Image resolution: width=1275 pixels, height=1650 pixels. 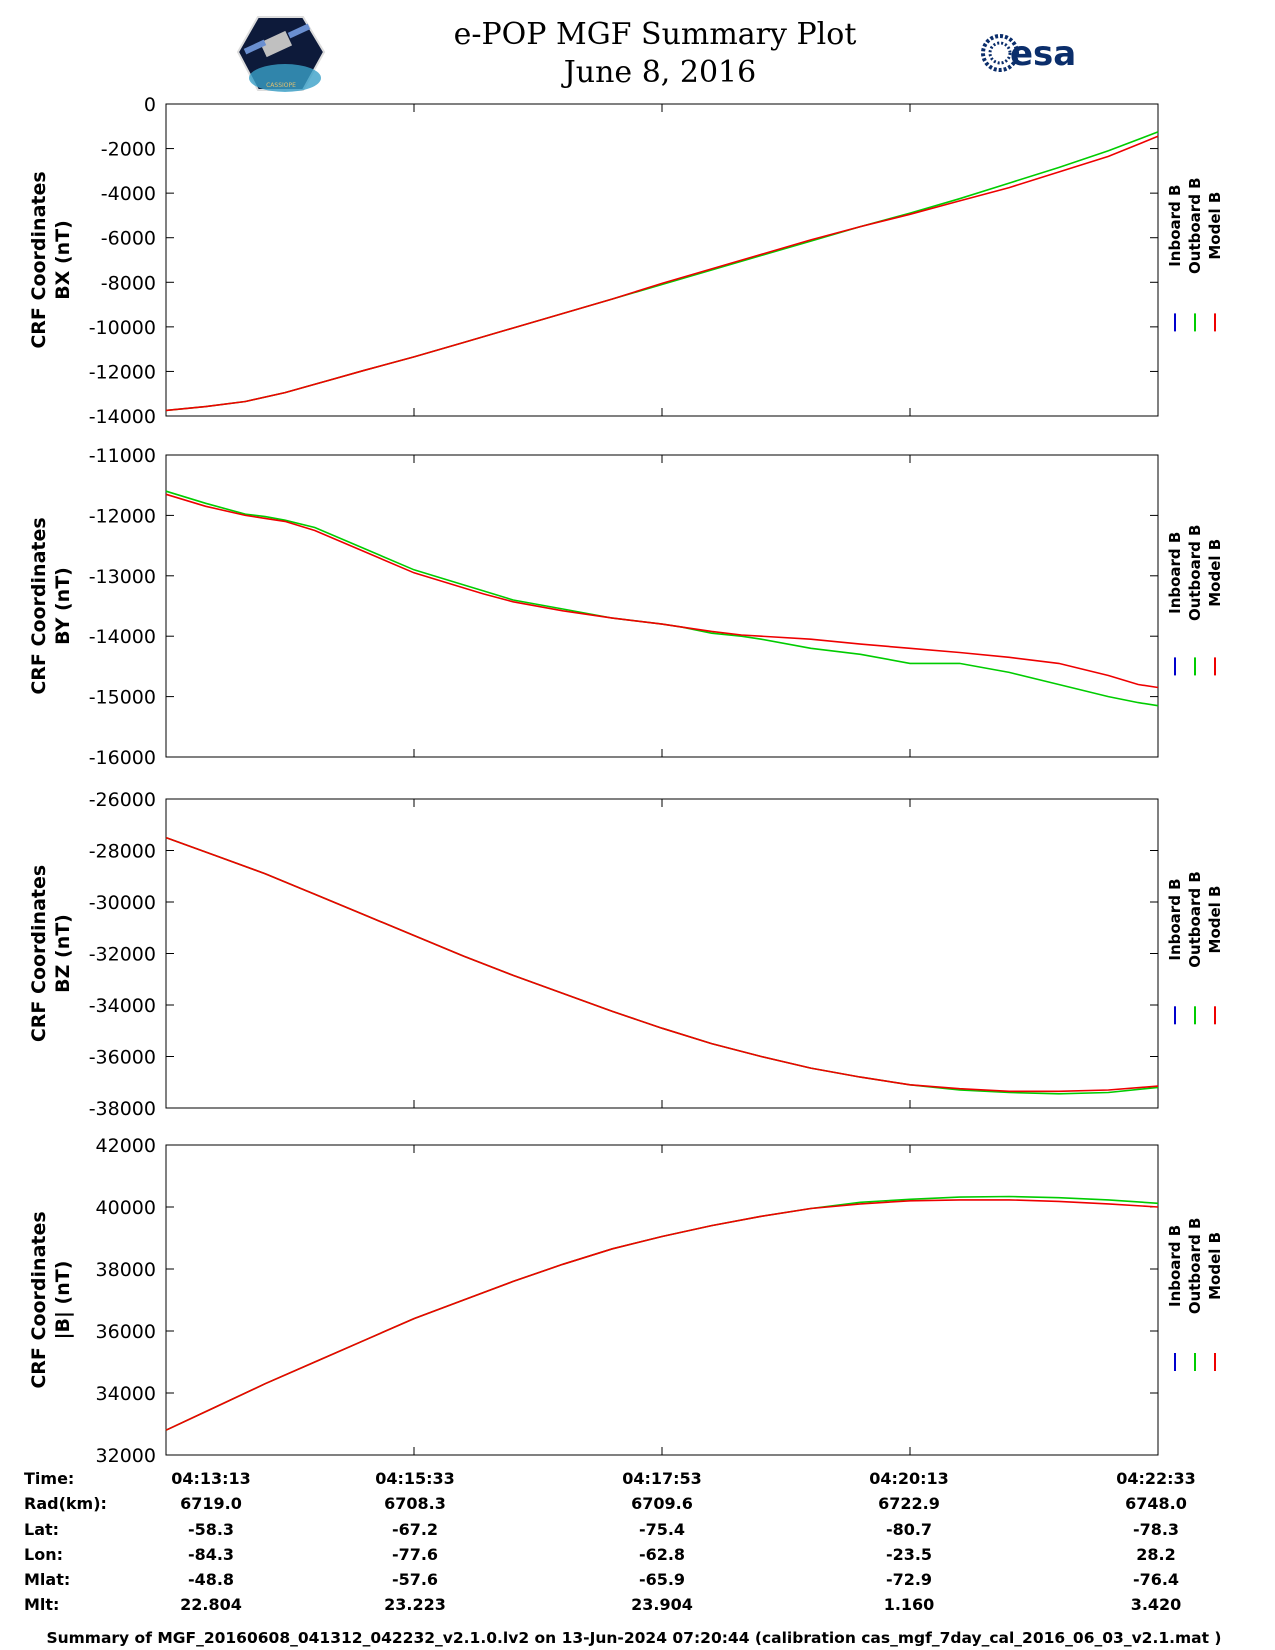 I want to click on y-tick-label: -38000, so click(x=122, y=1109).